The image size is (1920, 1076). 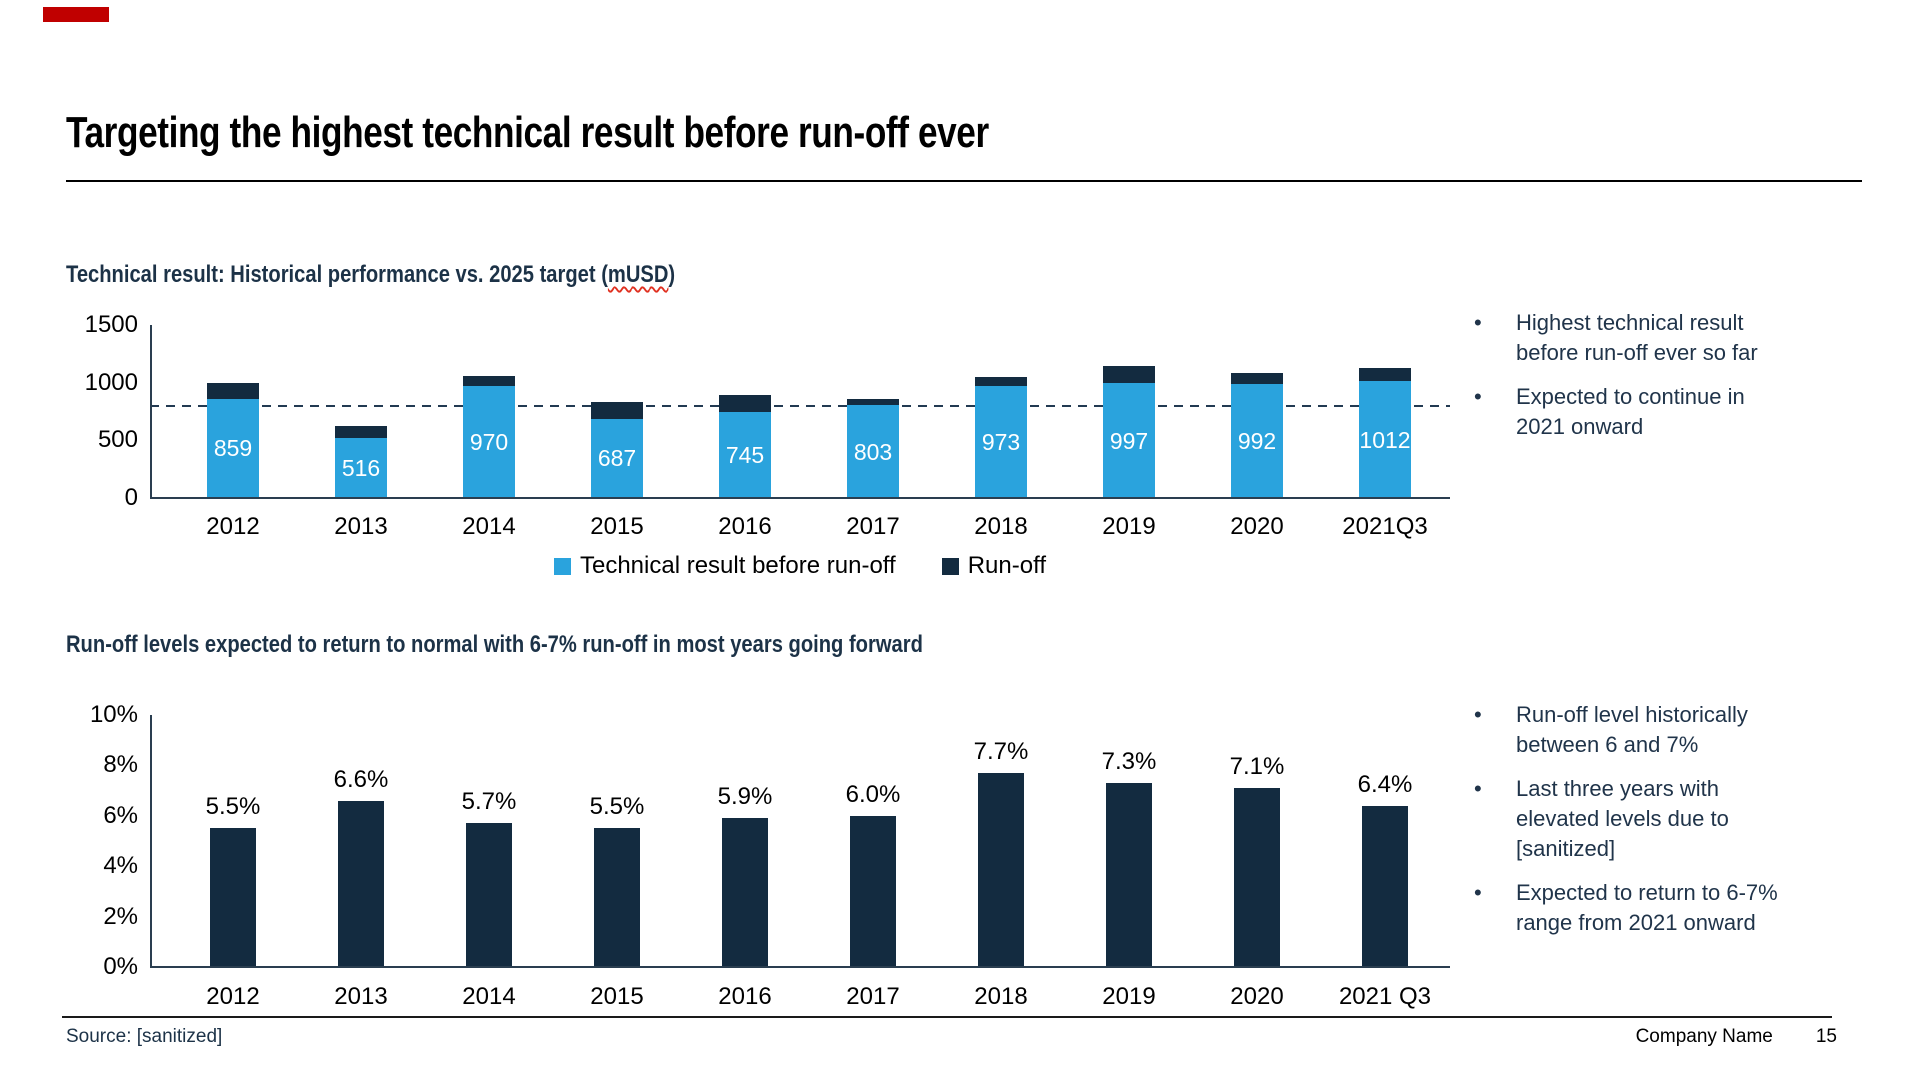 What do you see at coordinates (1704, 1036) in the screenshot?
I see `footer-company-name: Company Name` at bounding box center [1704, 1036].